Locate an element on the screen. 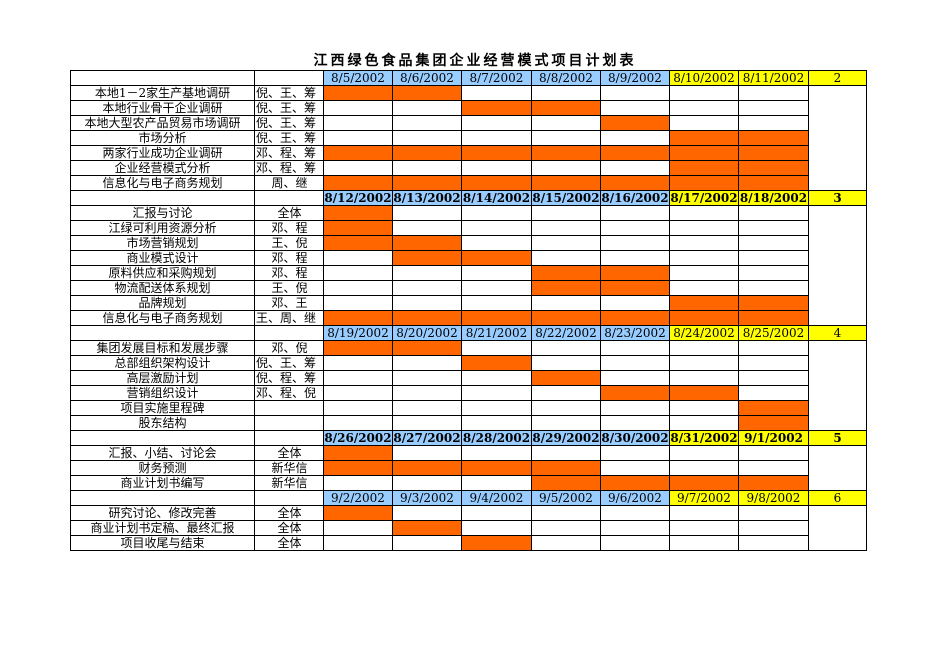 This screenshot has height=672, width=950. task-row: 信息化与电子商务规划 王、周、继 is located at coordinates (468, 318).